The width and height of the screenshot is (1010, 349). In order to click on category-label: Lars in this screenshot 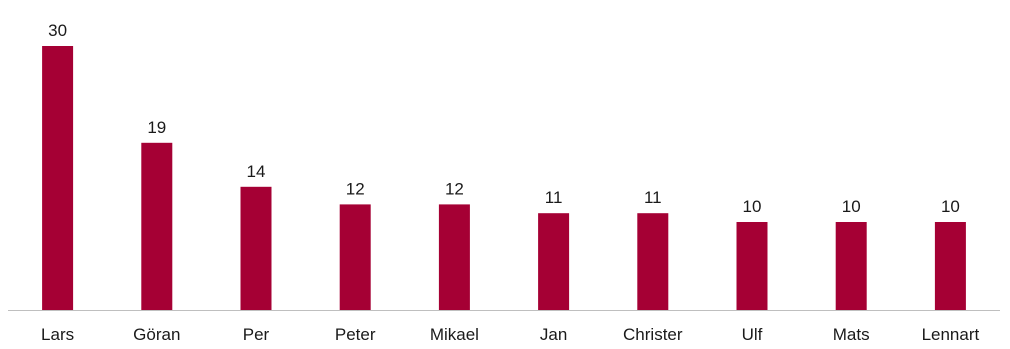, I will do `click(57, 334)`.